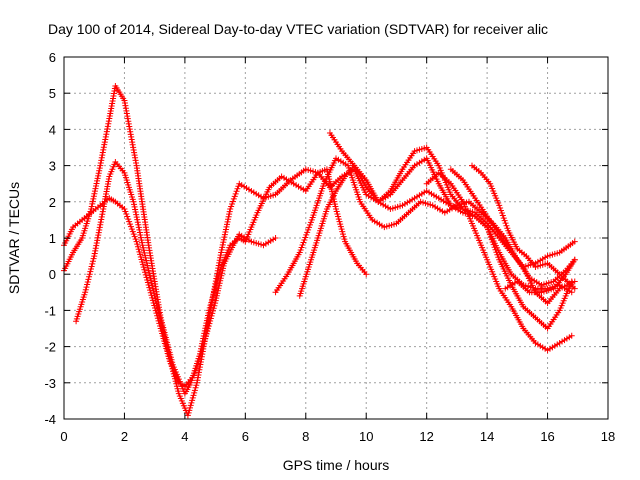  Describe the element at coordinates (50, 310) in the screenshot. I see `y-tick-label: -1` at that location.